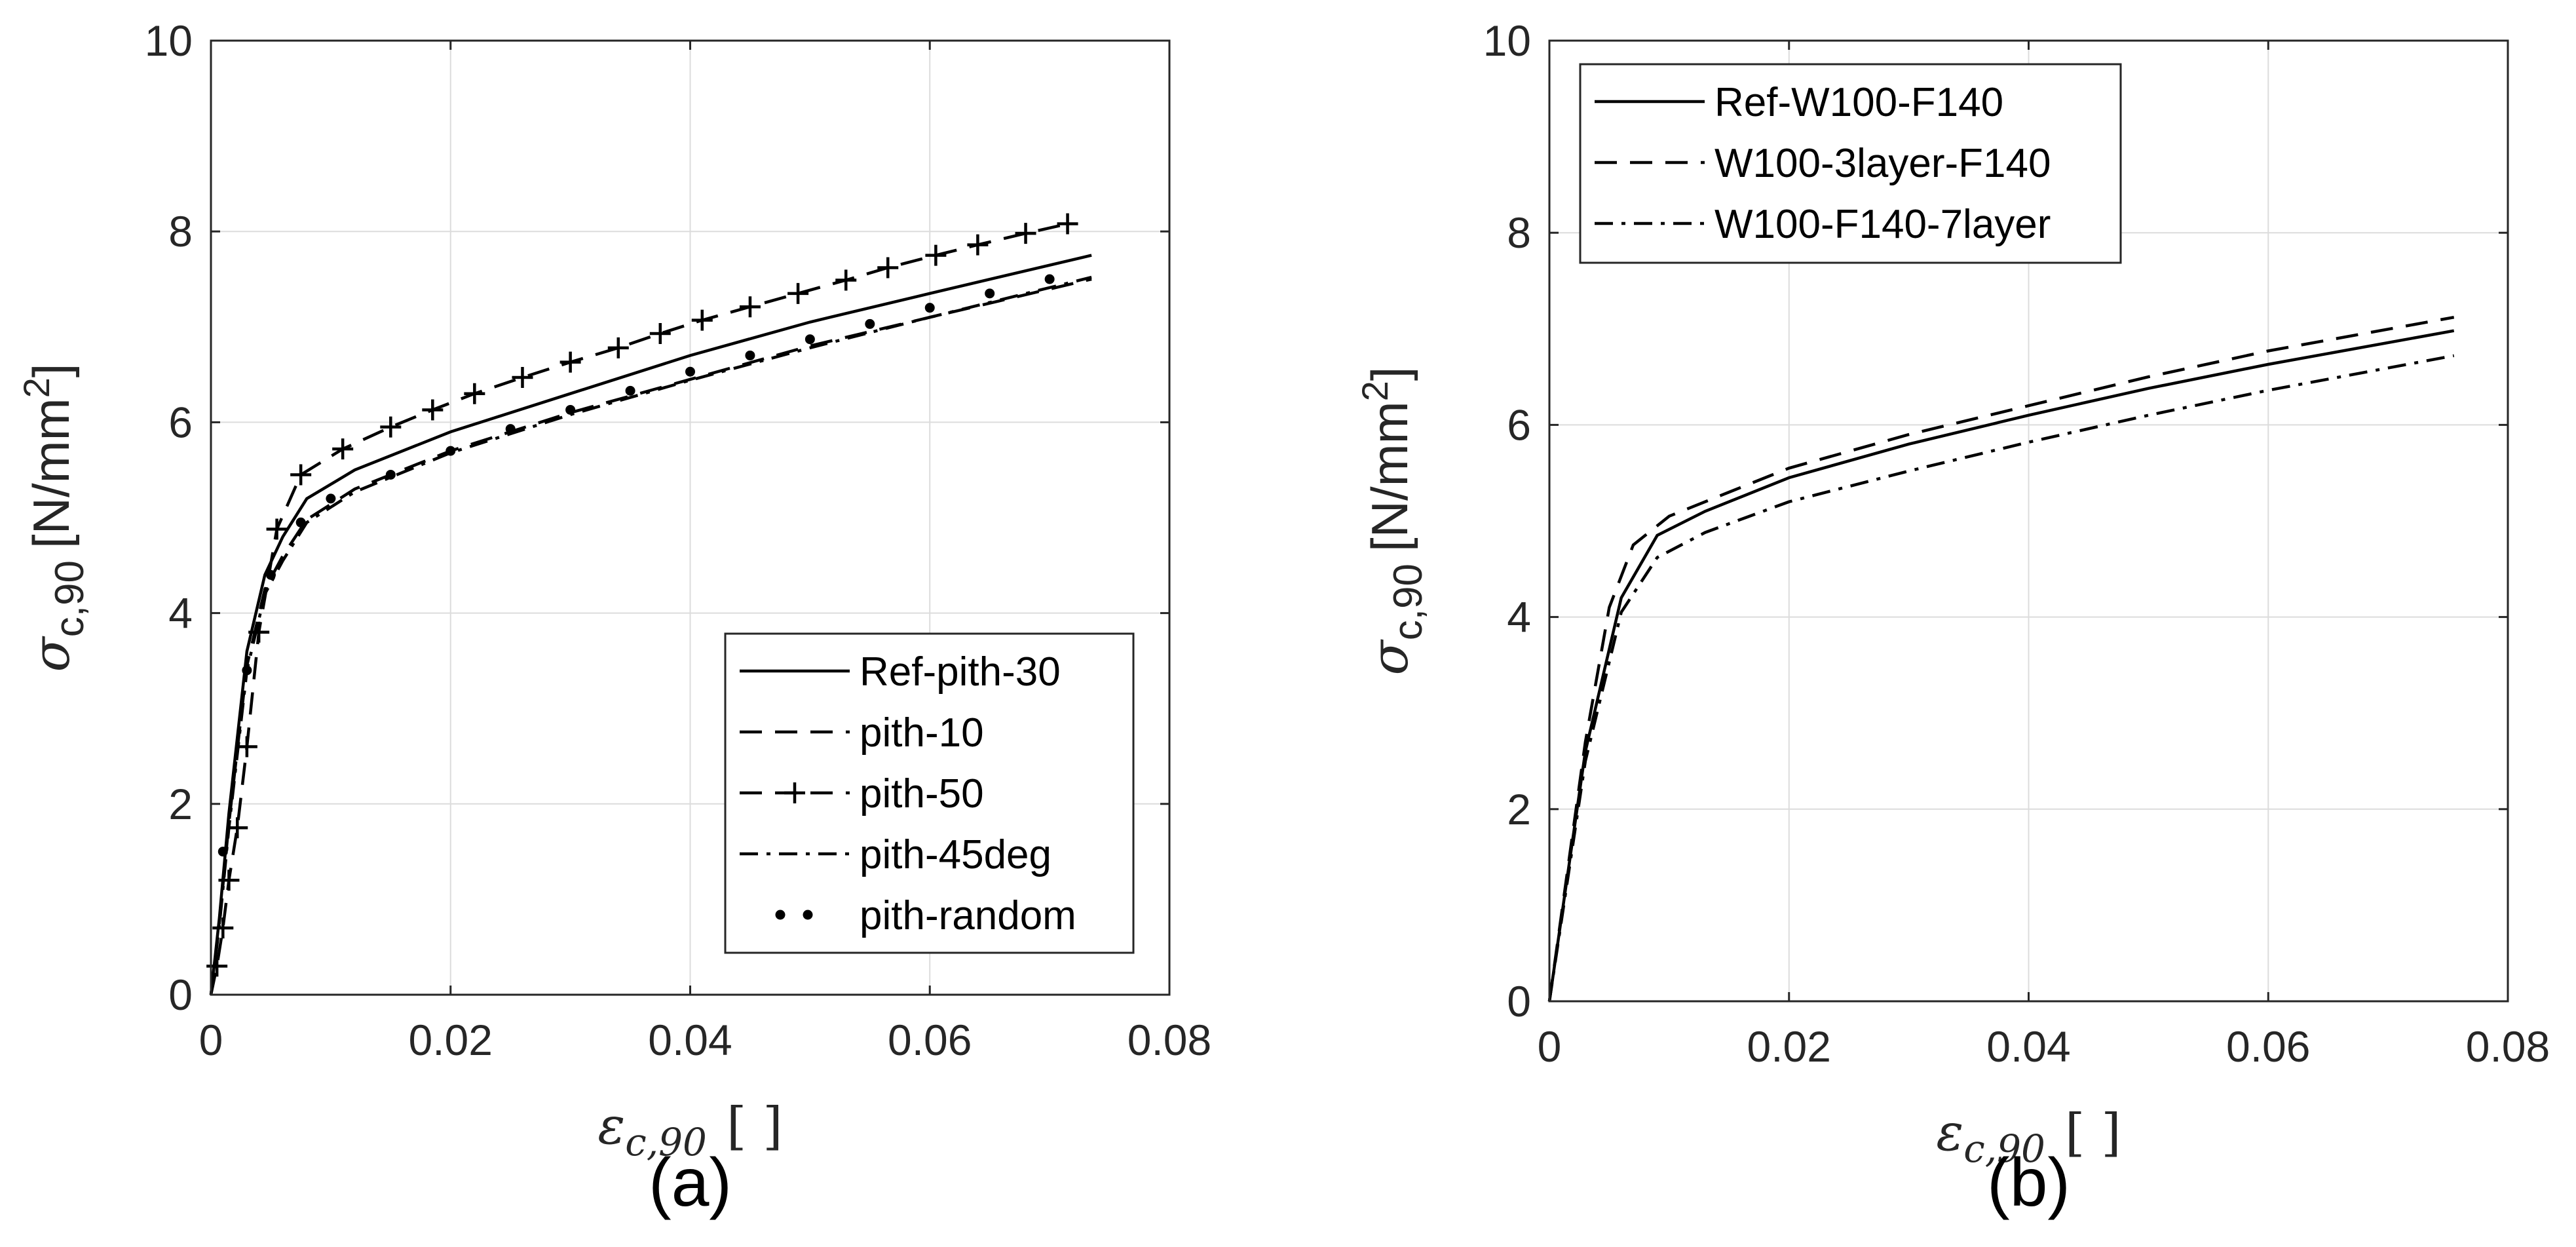  Describe the element at coordinates (1858, 102) in the screenshot. I see `legend-item-ref-w100-f140-label: Ref-W100-F140` at that location.